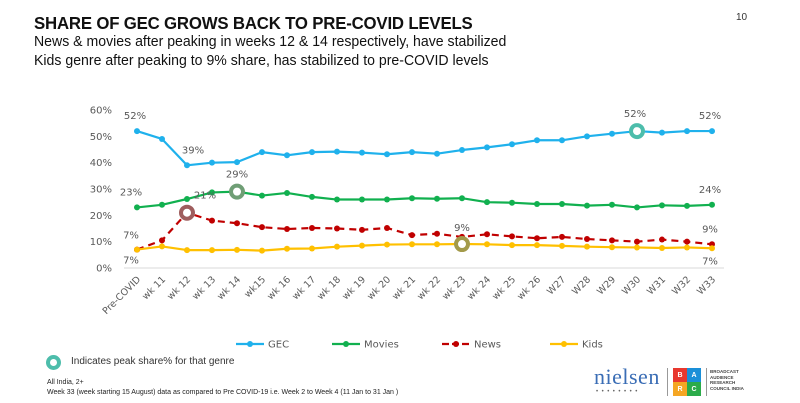  What do you see at coordinates (381, 345) in the screenshot?
I see `legend-label-movies: Movies` at bounding box center [381, 345].